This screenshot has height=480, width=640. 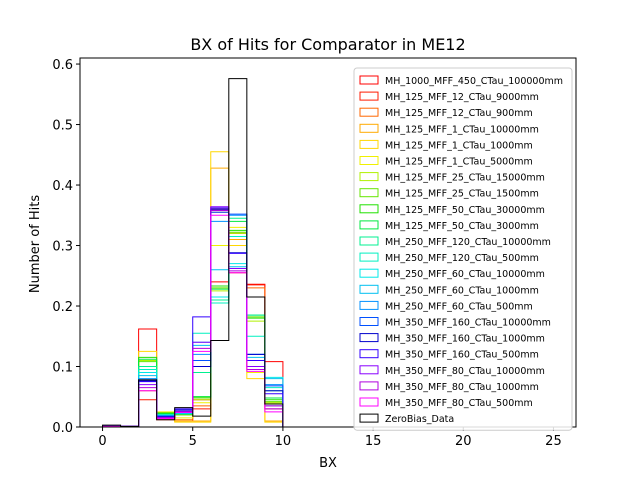 I want to click on legend-label-16: MH_350_MFF_160_CTau_1000mm, so click(x=465, y=339).